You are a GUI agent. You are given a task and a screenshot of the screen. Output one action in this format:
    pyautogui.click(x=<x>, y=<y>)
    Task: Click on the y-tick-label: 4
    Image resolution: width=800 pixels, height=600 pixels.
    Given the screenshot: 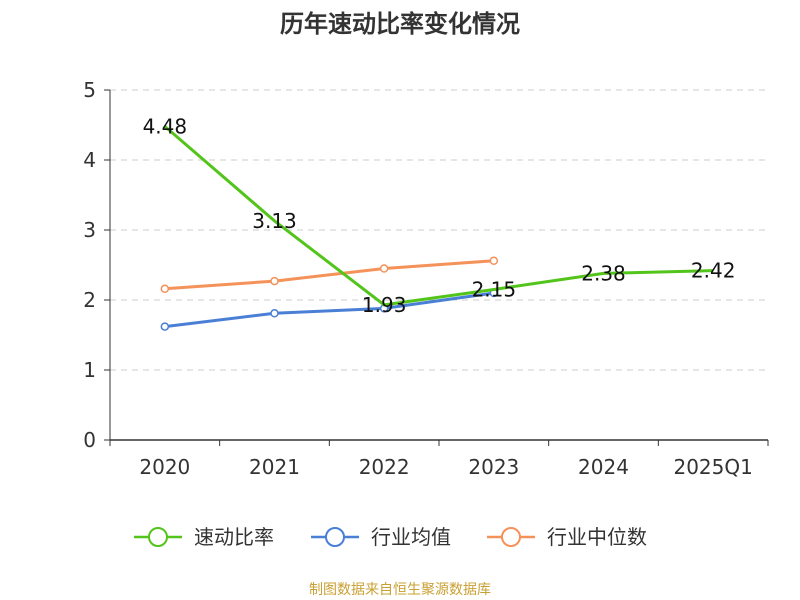 What is the action you would take?
    pyautogui.click(x=89, y=160)
    